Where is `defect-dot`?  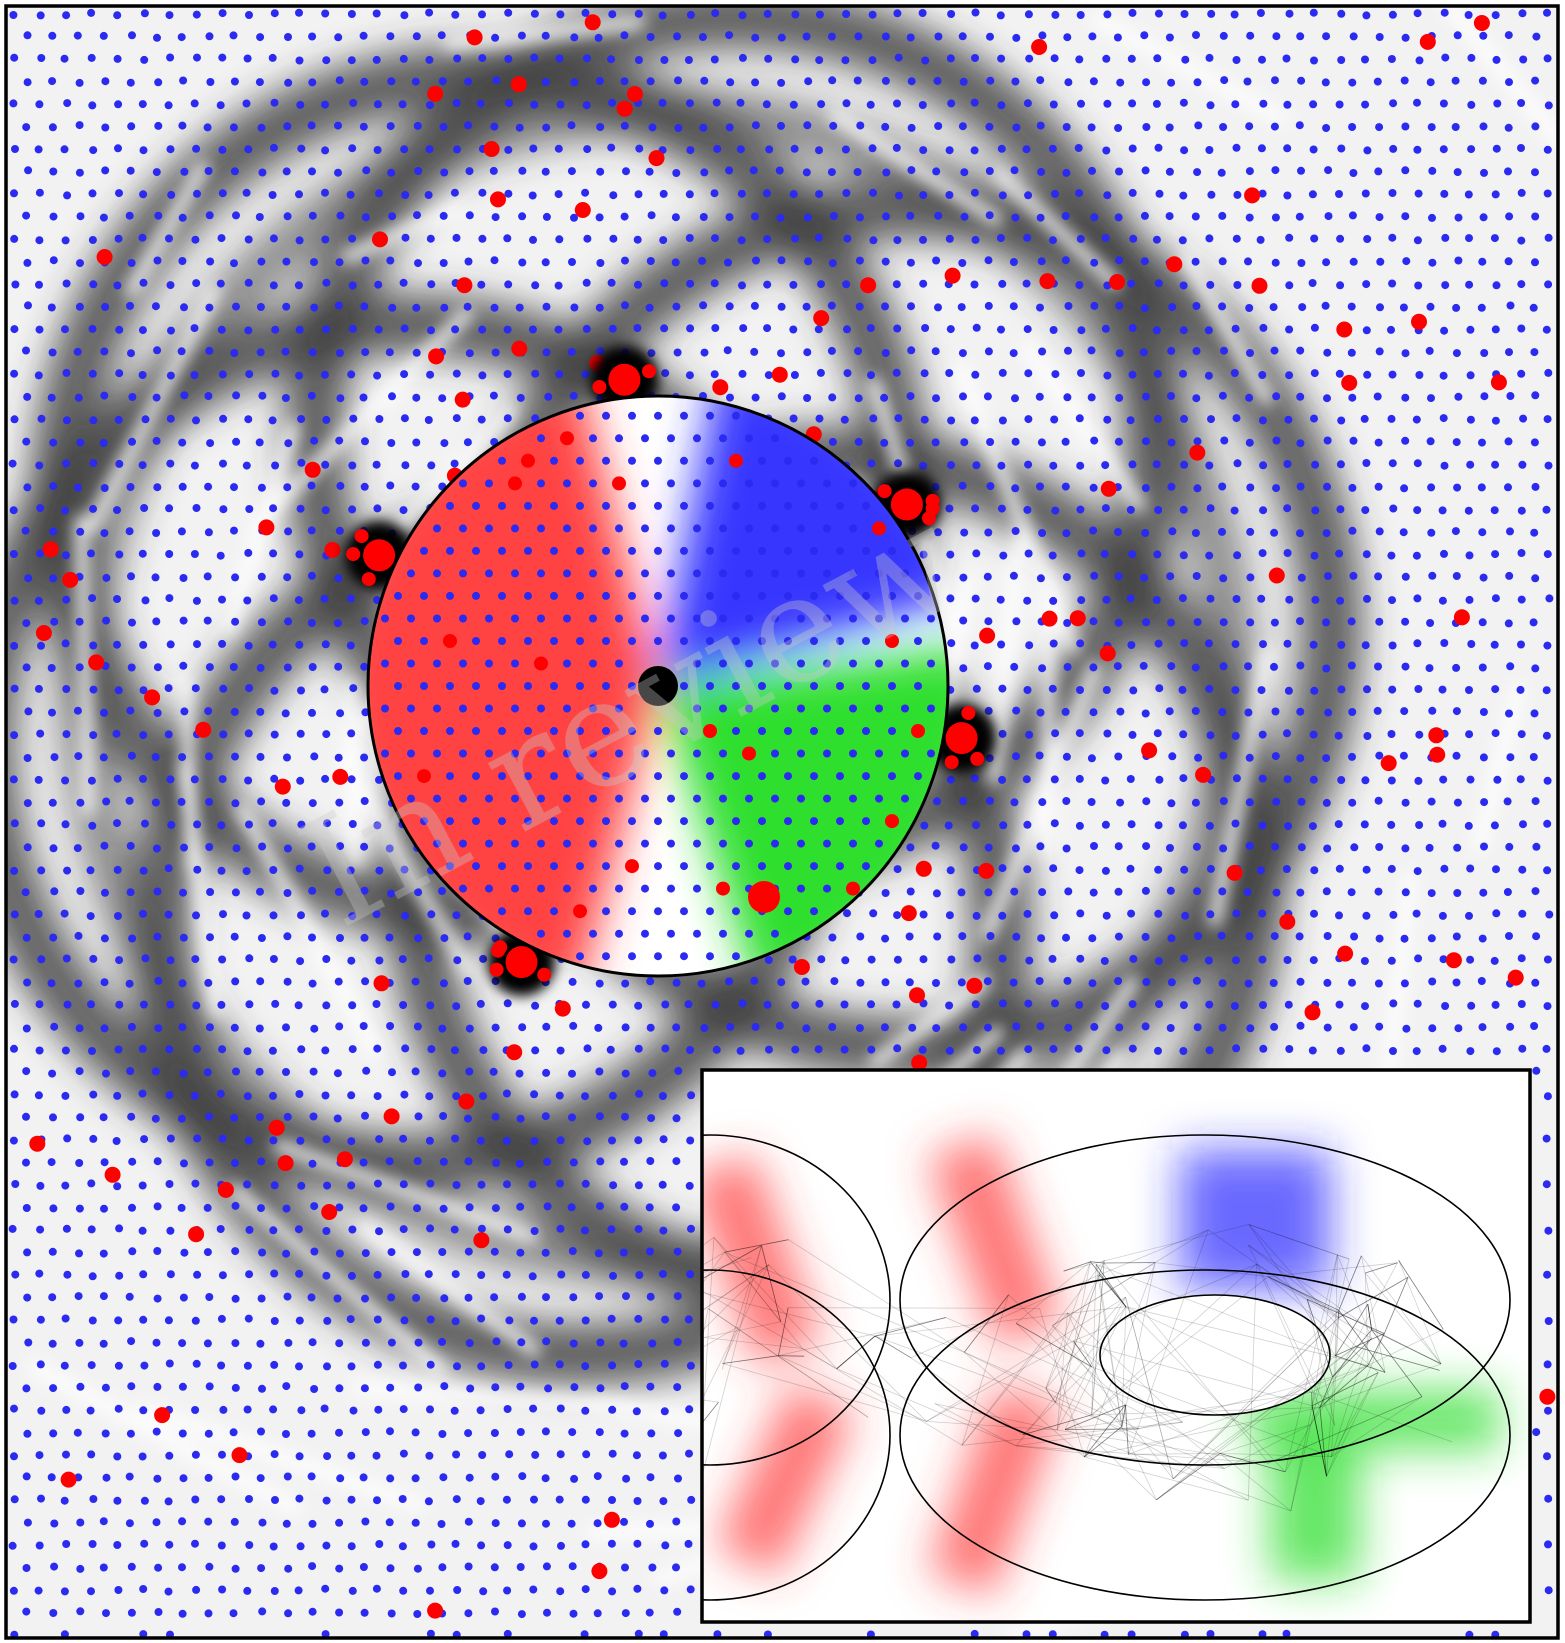
defect-dot is located at coordinates (562, 1008).